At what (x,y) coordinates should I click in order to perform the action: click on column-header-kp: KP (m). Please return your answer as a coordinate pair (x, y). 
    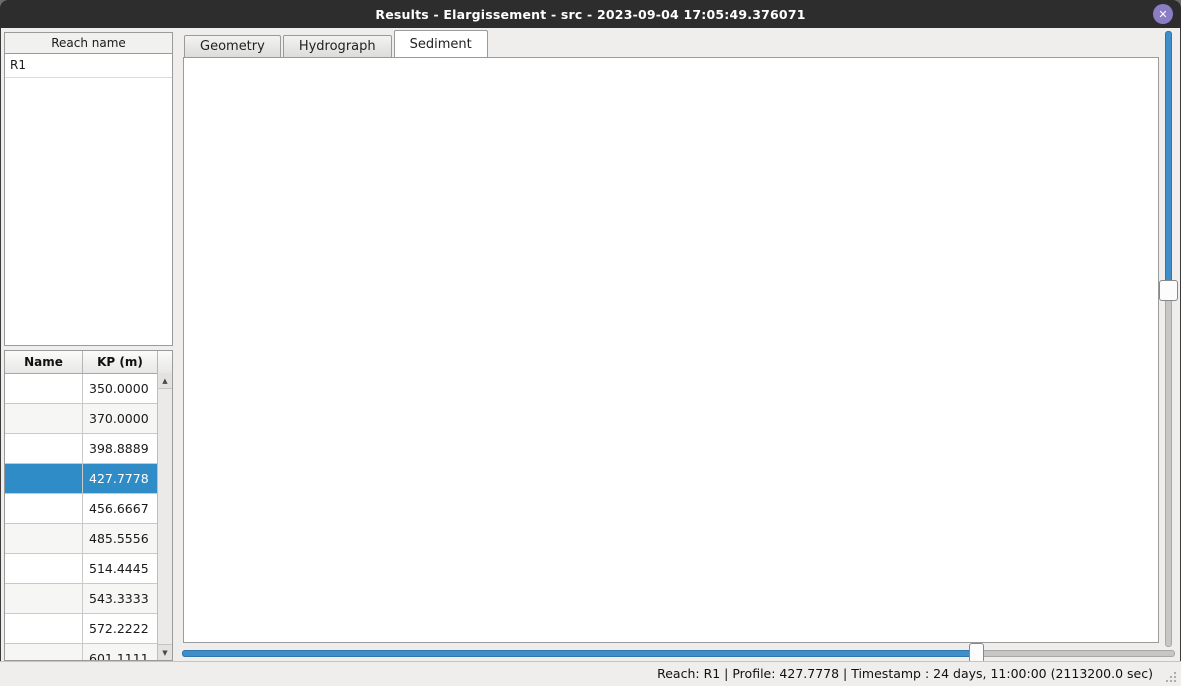
    Looking at the image, I should click on (120, 362).